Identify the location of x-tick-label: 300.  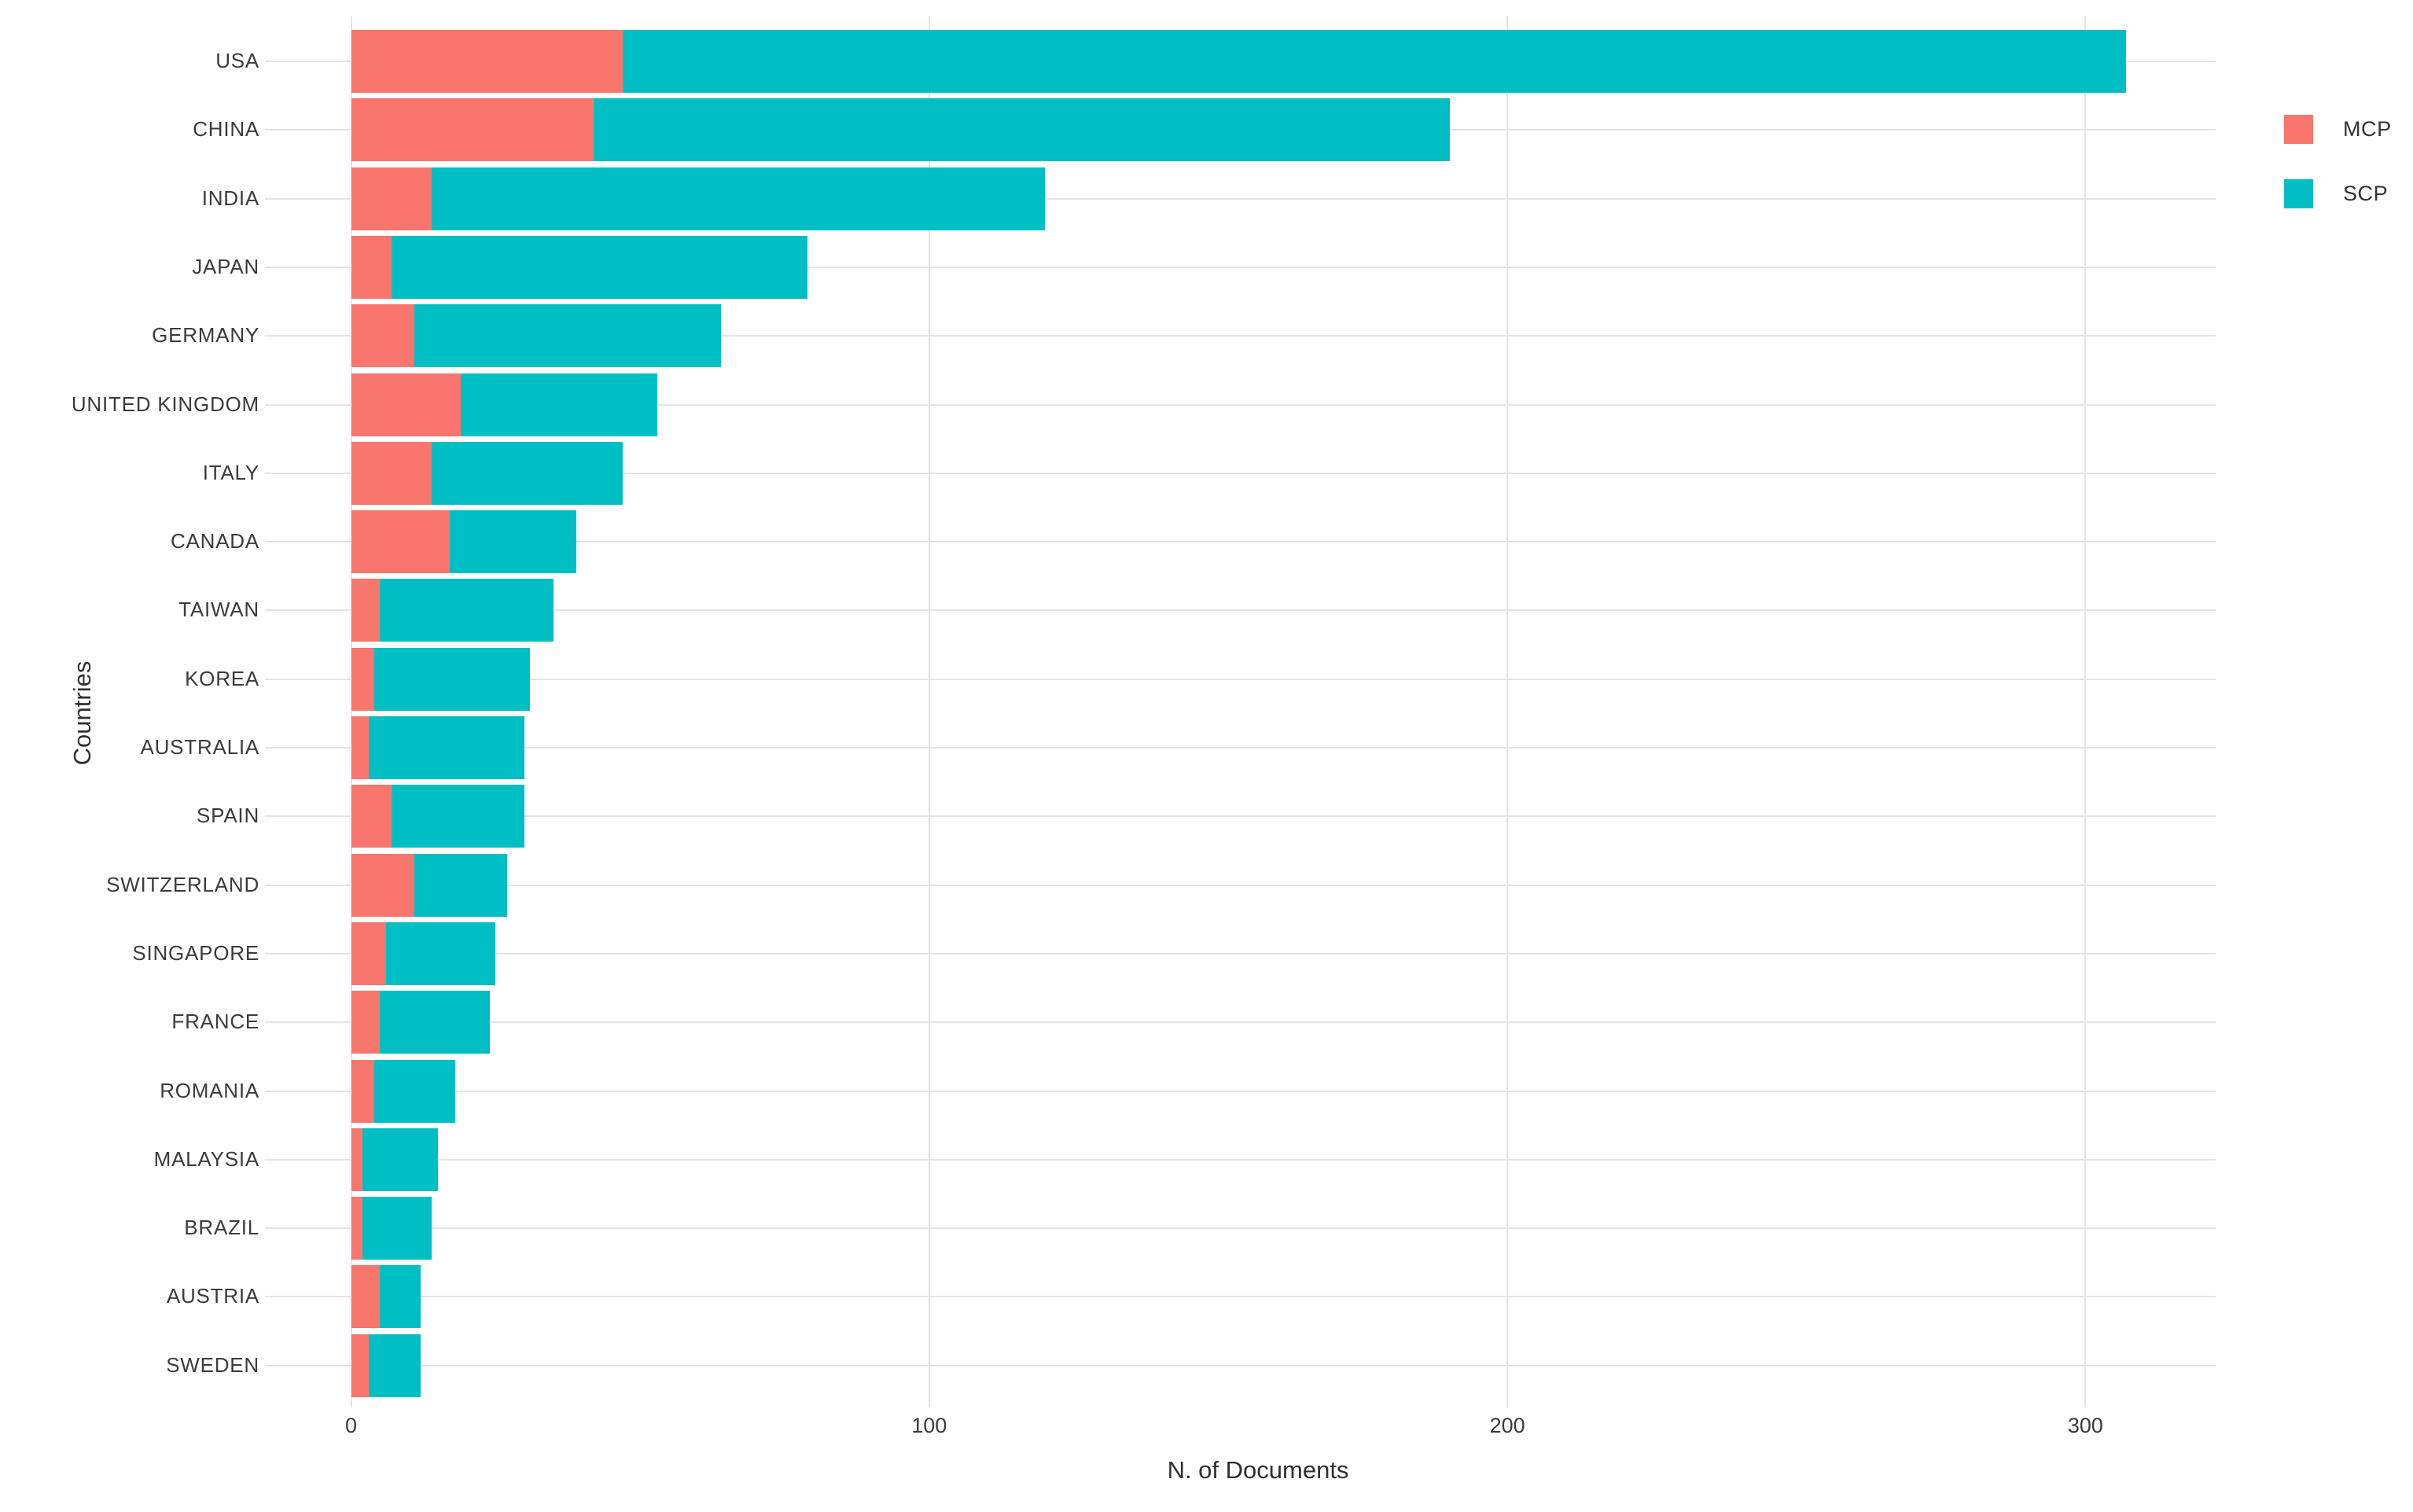
(2085, 1425).